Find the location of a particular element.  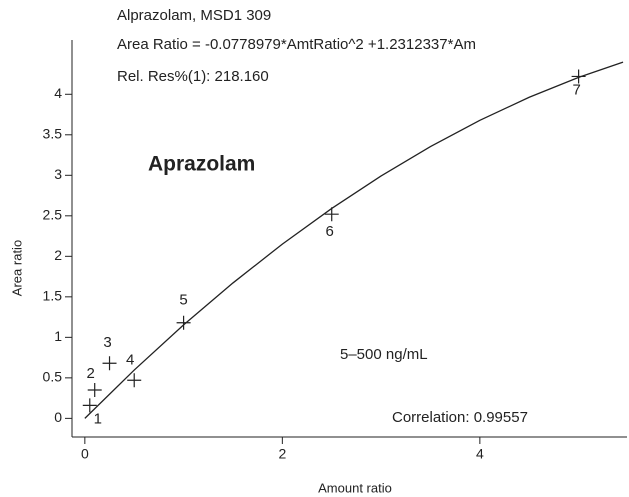

y-tick-label: 4 is located at coordinates (58, 93).